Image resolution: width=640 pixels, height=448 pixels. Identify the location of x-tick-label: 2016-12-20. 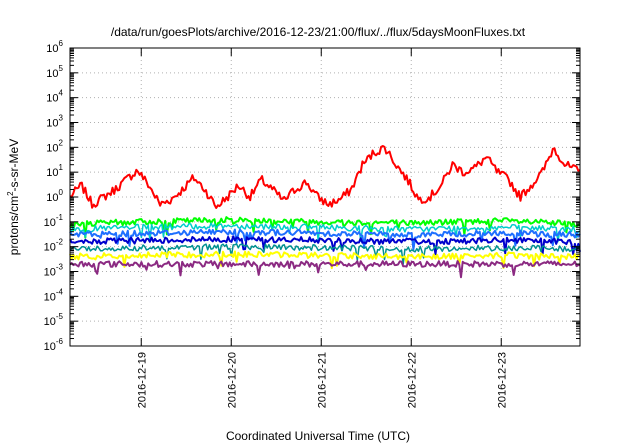
(232, 380).